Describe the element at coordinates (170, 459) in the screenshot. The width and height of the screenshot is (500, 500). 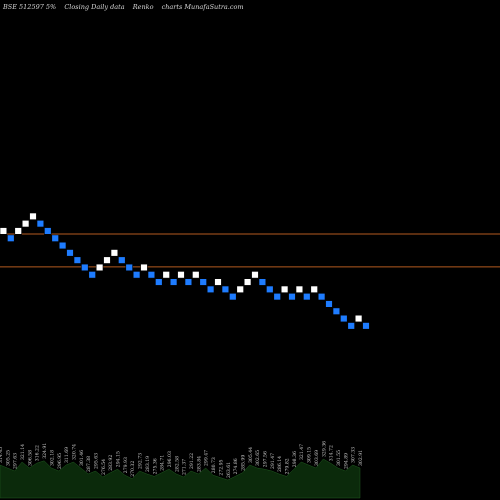
I see `volume-label-23: 296.03` at that location.